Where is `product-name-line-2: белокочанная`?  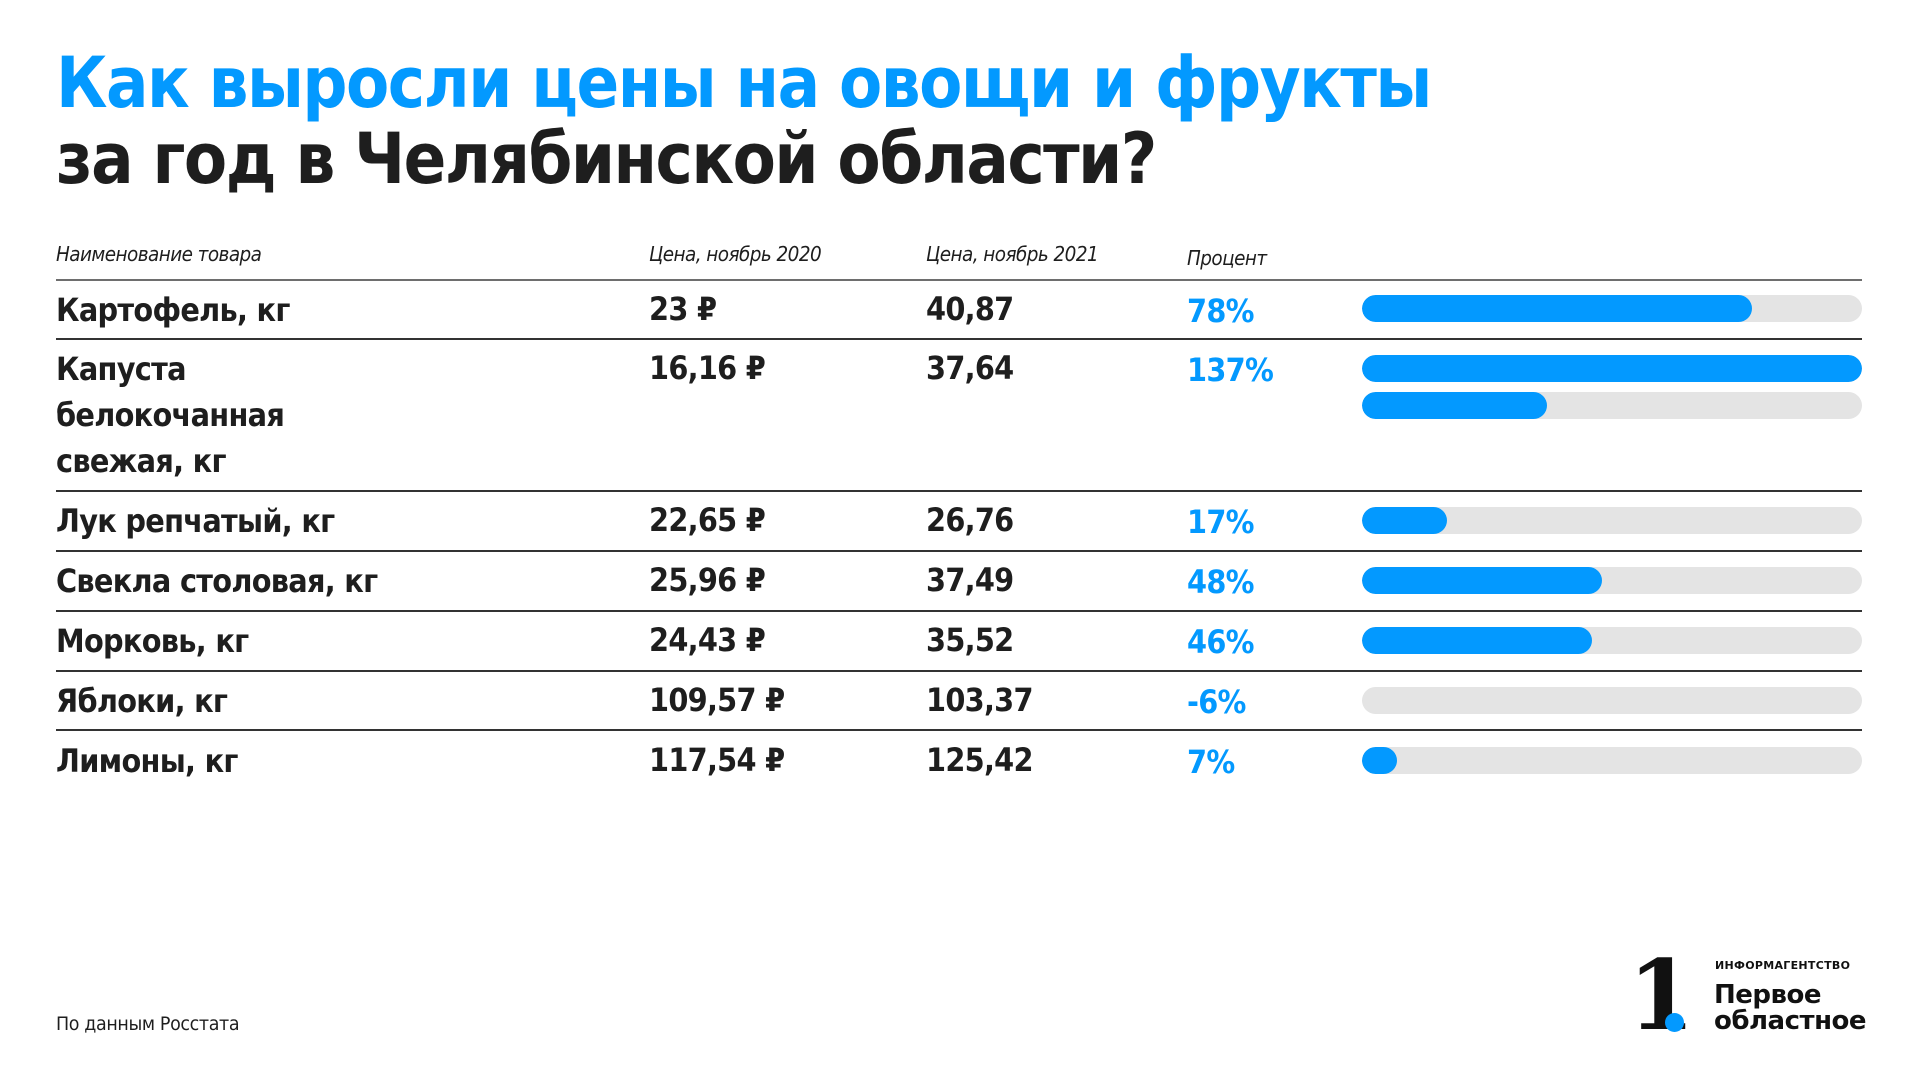
product-name-line-2: белокочанная is located at coordinates (170, 415).